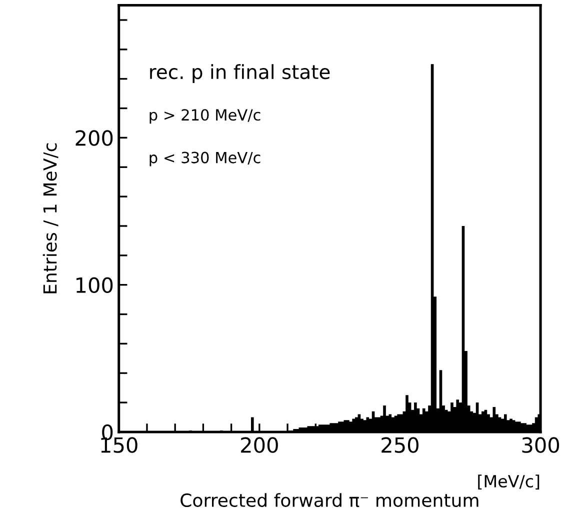 This screenshot has width=566, height=530. What do you see at coordinates (400, 445) in the screenshot?
I see `x-tick-label: 250` at bounding box center [400, 445].